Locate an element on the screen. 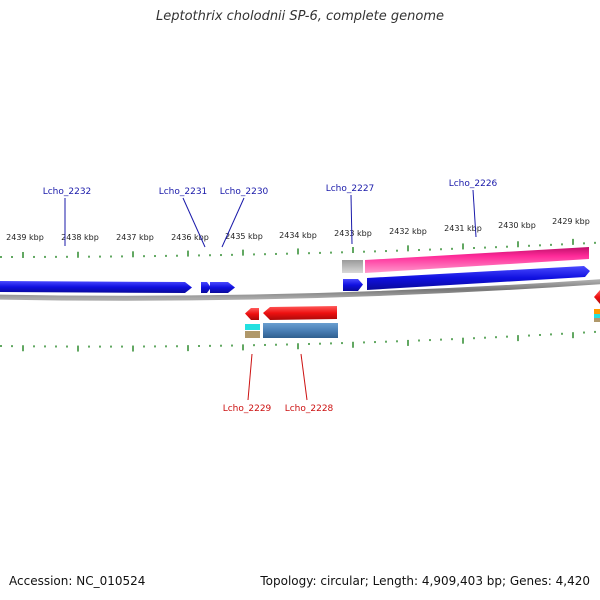 The width and height of the screenshot is (600, 600). steelblue-feature is located at coordinates (300, 330).